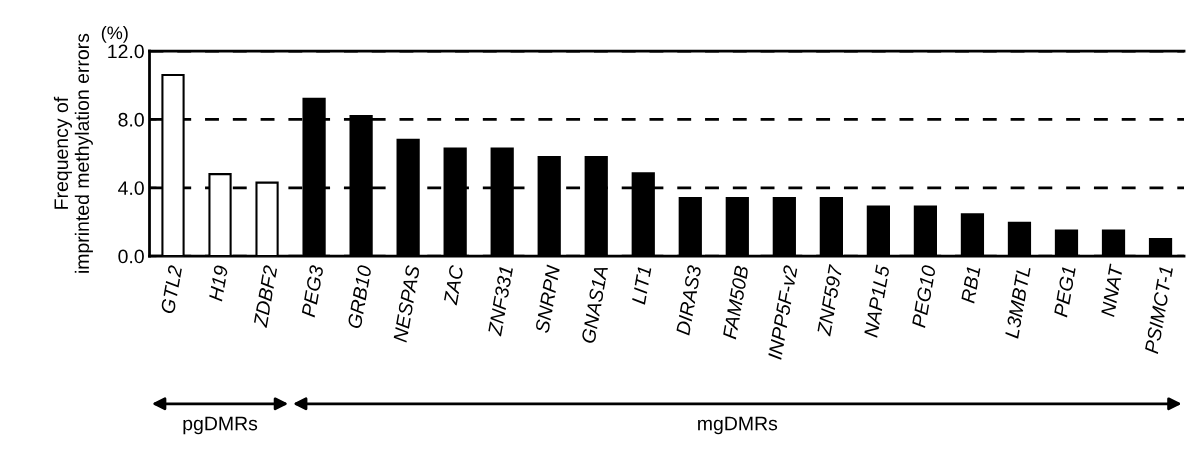 This screenshot has height=464, width=1196. I want to click on x-tick-label: GNAS1A, so click(595, 304).